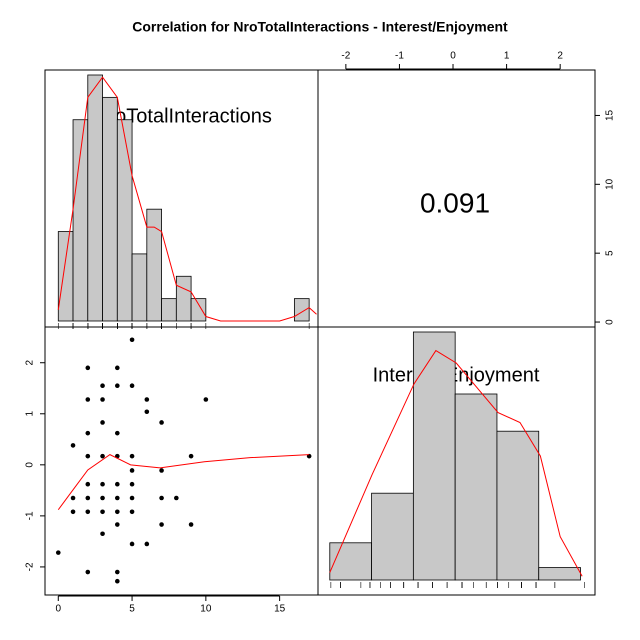 This screenshot has width=640, height=640. Describe the element at coordinates (183, 482) in the screenshot. I see `smooth-line` at that location.